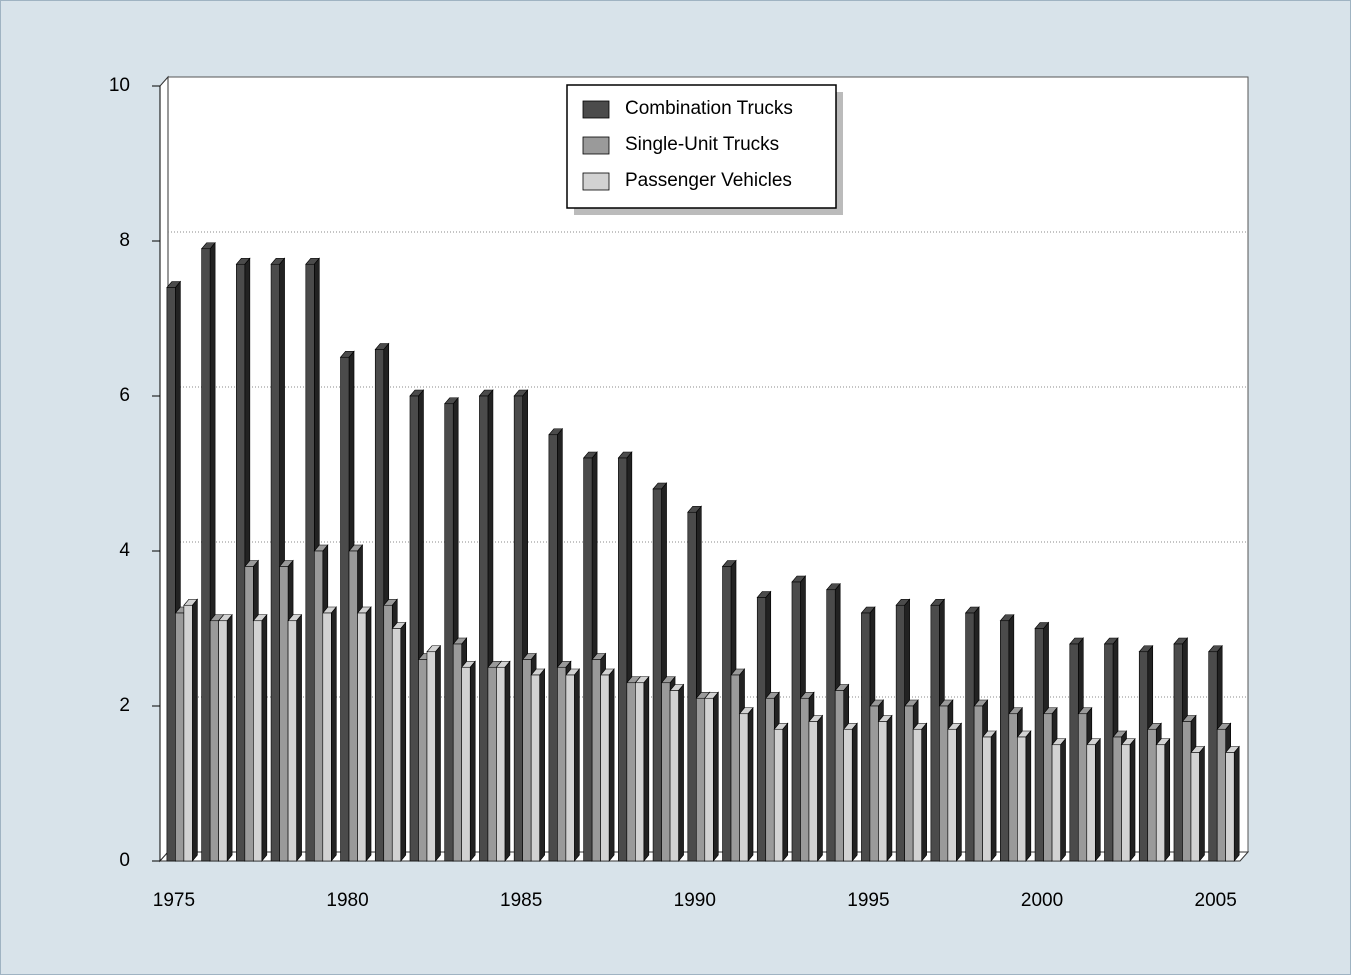 Image resolution: width=1351 pixels, height=975 pixels. I want to click on legend, so click(701, 146).